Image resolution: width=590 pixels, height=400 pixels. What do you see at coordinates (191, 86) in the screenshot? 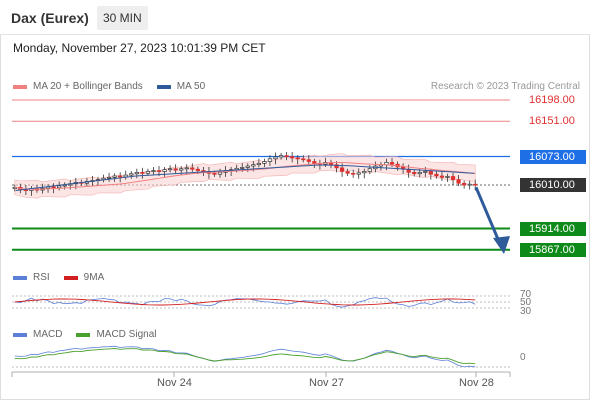
I see `ma50-legend-label: MA 50` at bounding box center [191, 86].